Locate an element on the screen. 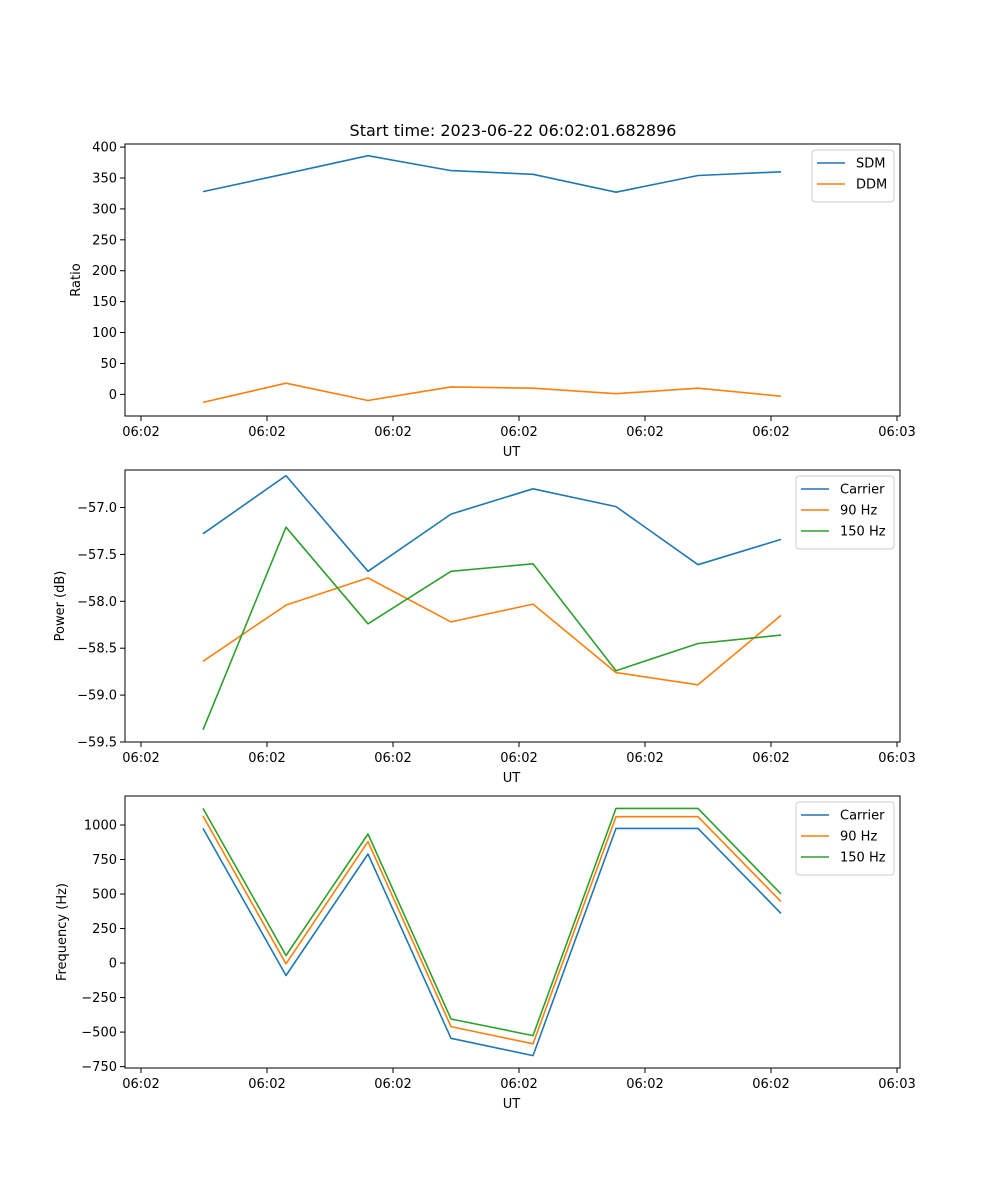 The image size is (1000, 1200). series-line-sdm is located at coordinates (492, 173).